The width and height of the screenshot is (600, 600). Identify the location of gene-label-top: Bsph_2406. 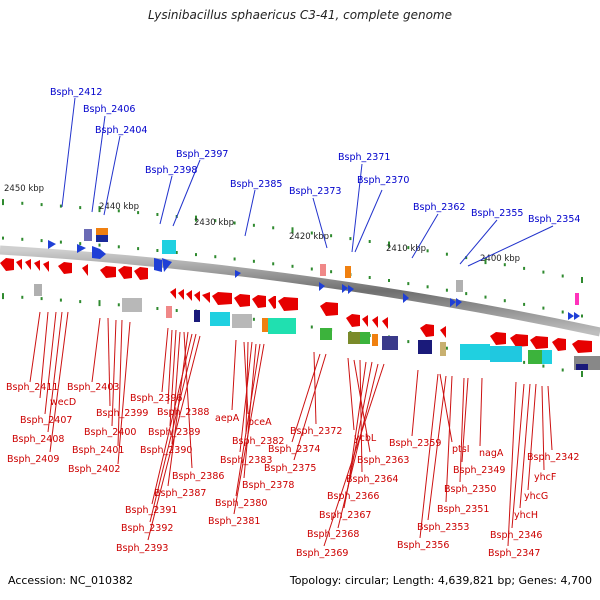
(109, 109).